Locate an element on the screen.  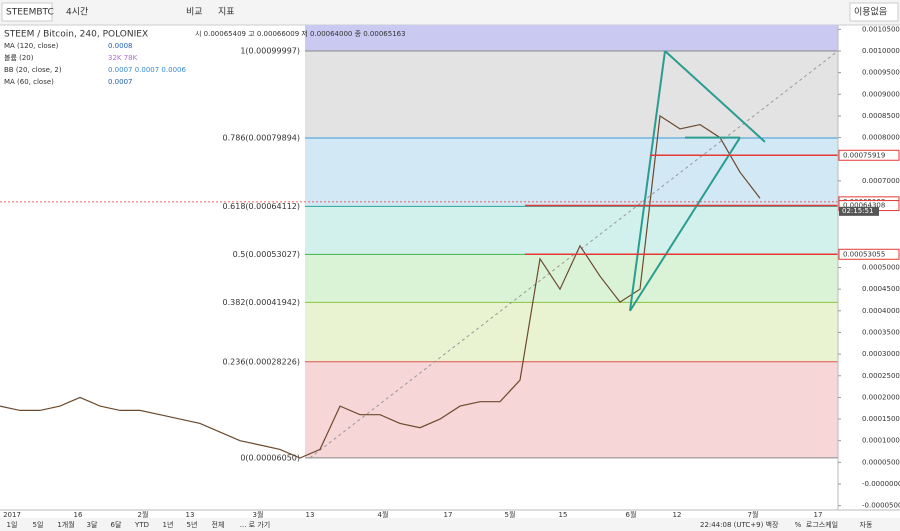
compare-button: 비교 is located at coordinates (194, 12).